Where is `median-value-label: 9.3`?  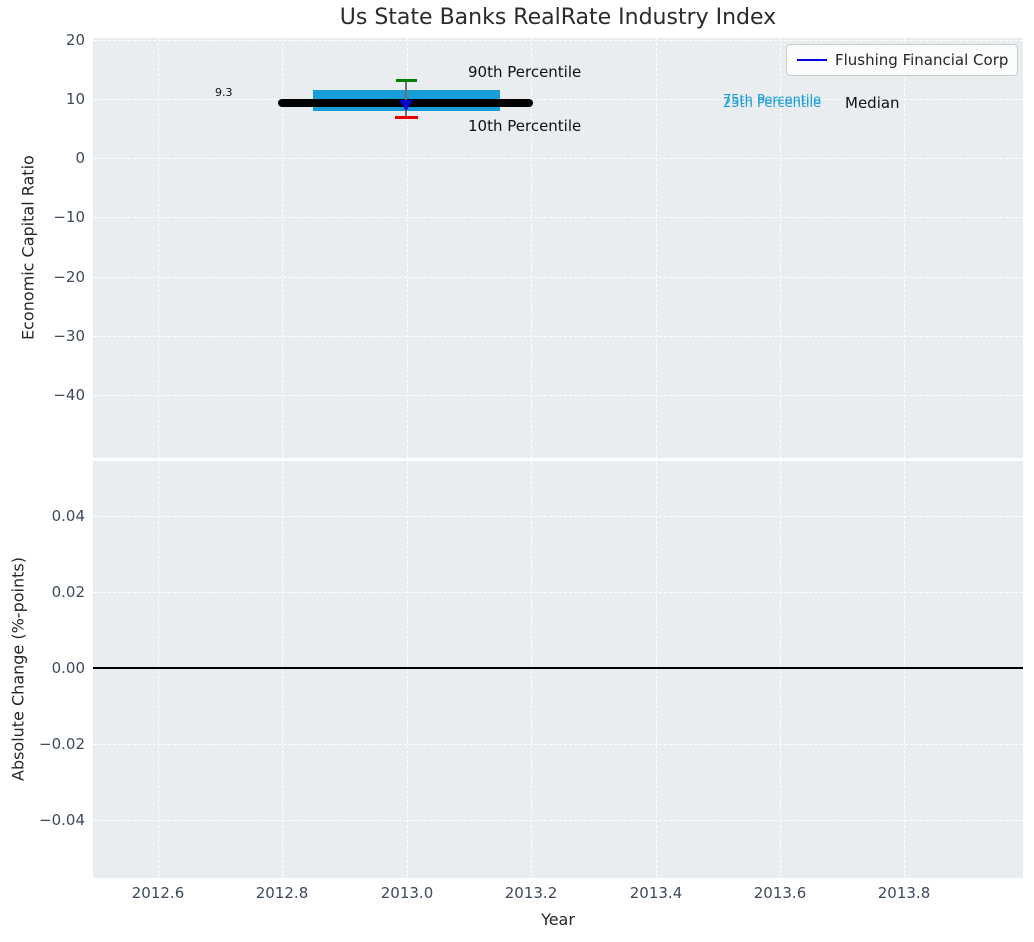
median-value-label: 9.3 is located at coordinates (224, 92).